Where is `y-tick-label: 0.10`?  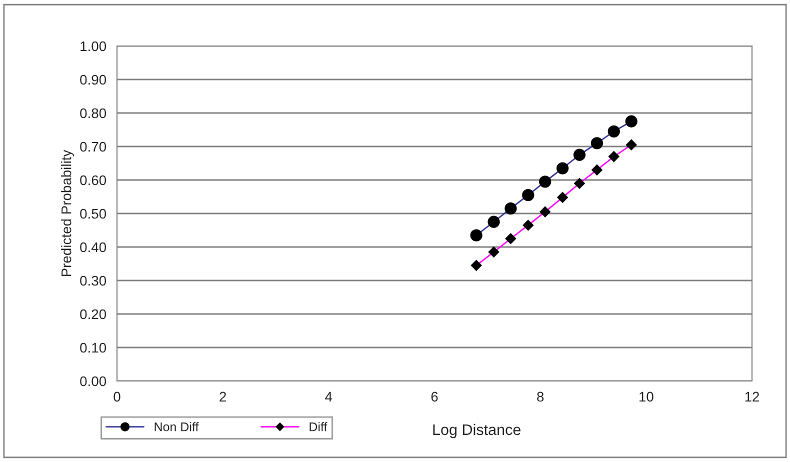 y-tick-label: 0.10 is located at coordinates (93, 347).